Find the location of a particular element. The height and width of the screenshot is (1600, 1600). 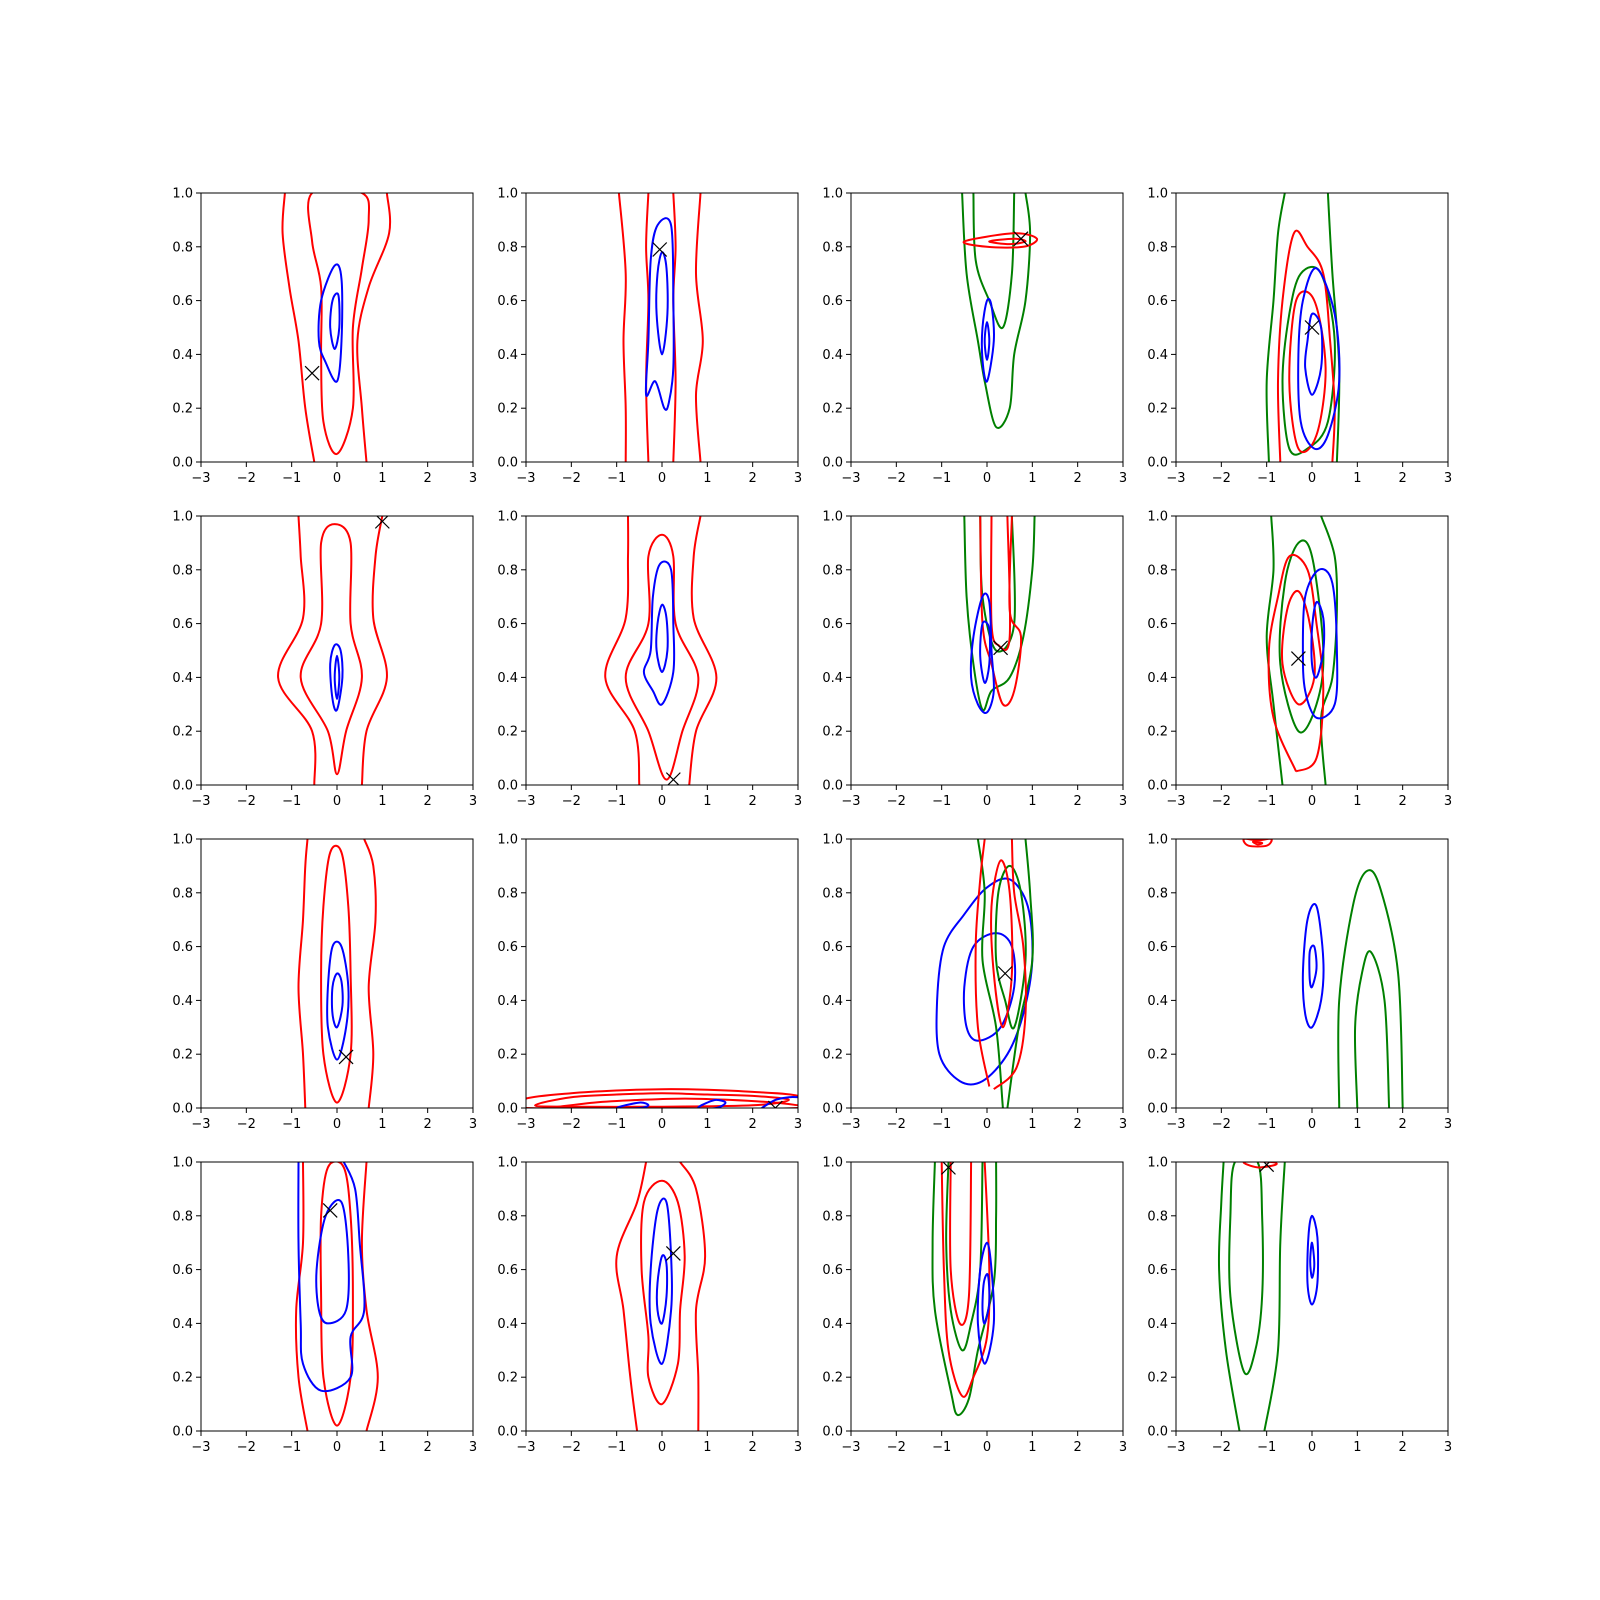

contour-group is located at coordinates (332, 650).